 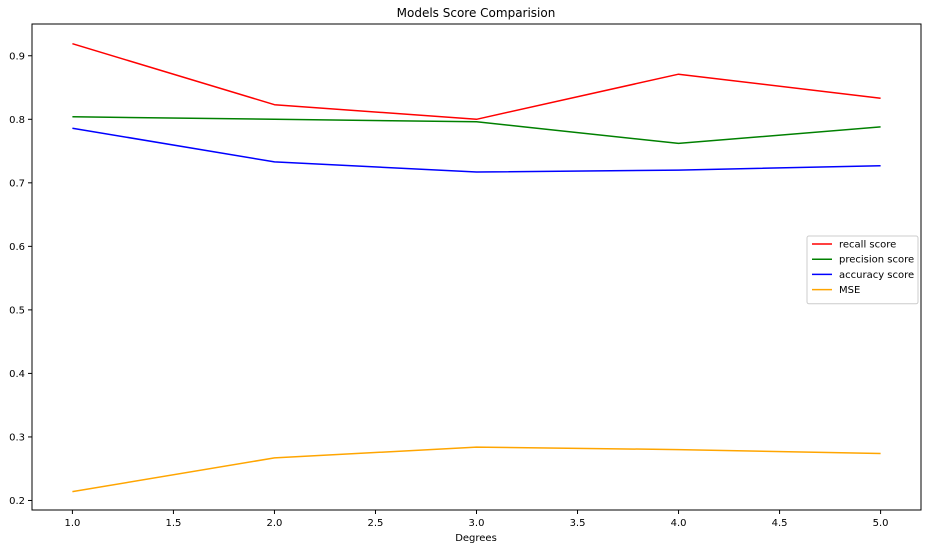 I want to click on y-tick-label: 0.4, so click(x=17, y=374).